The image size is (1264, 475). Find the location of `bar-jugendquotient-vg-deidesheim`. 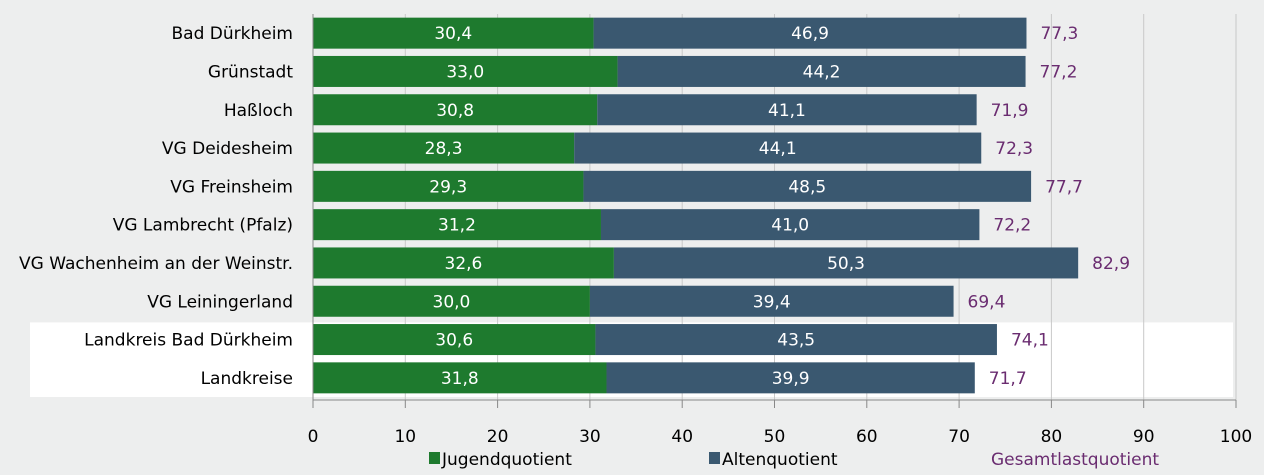

bar-jugendquotient-vg-deidesheim is located at coordinates (444, 148).